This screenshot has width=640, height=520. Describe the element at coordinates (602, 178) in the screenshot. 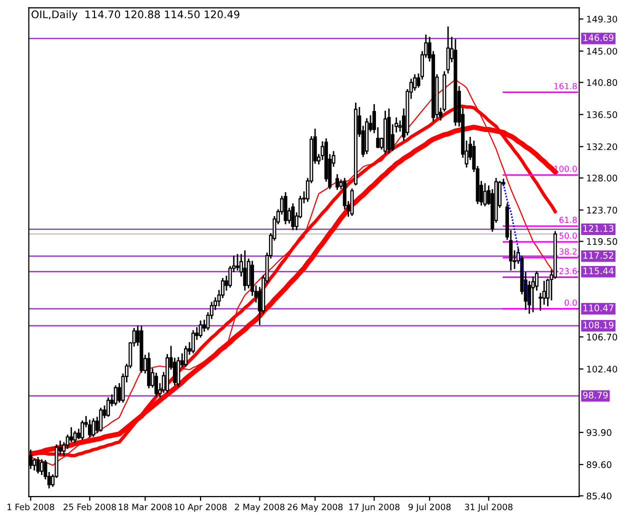

I see `y-tick-label: 128.00` at that location.